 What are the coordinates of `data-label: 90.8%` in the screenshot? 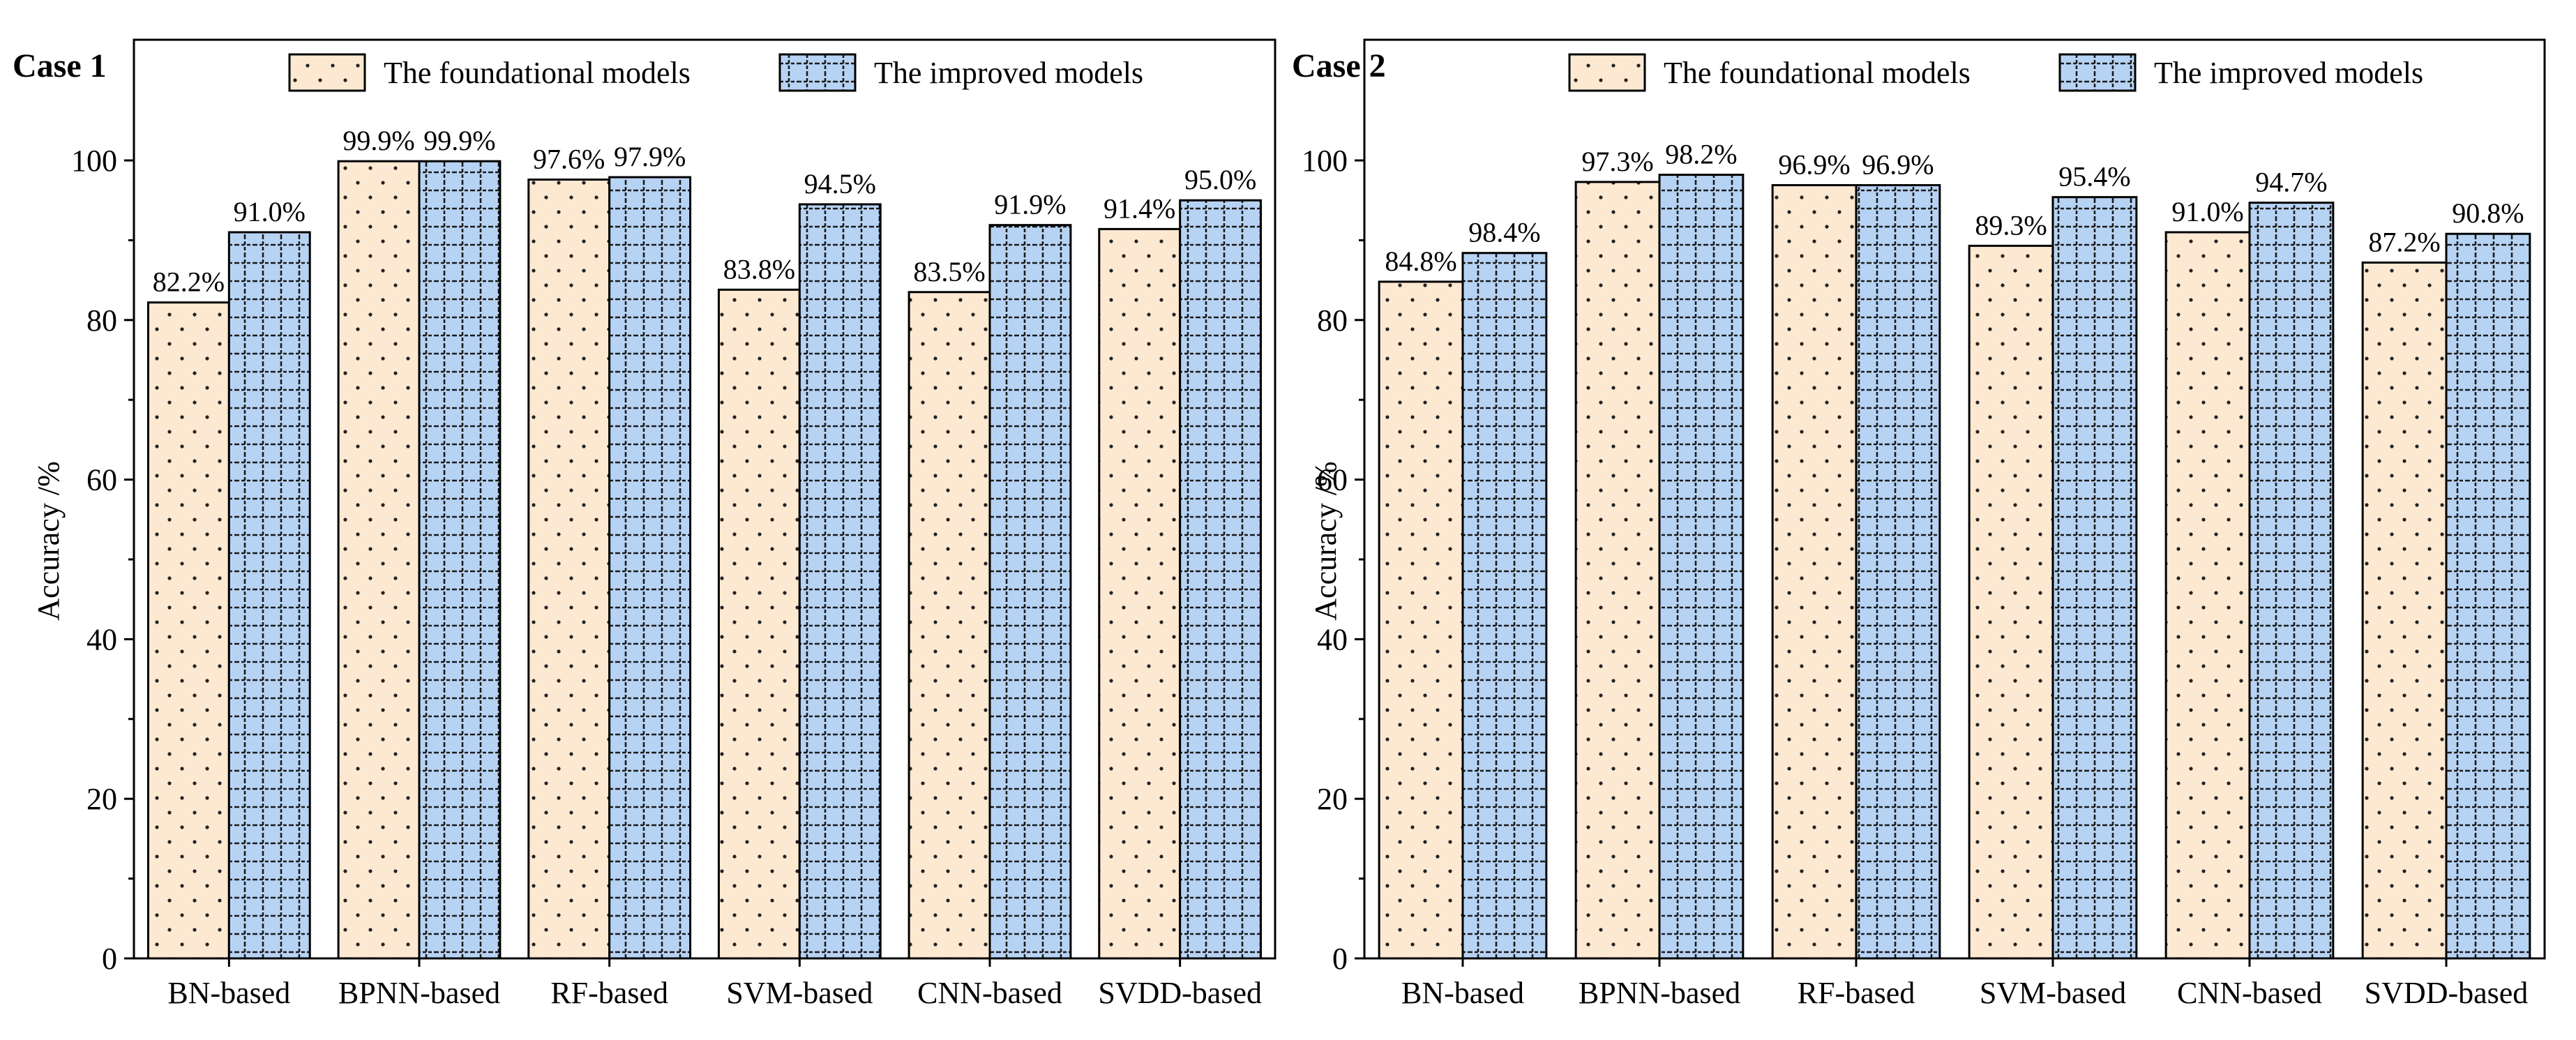 It's located at (2488, 213).